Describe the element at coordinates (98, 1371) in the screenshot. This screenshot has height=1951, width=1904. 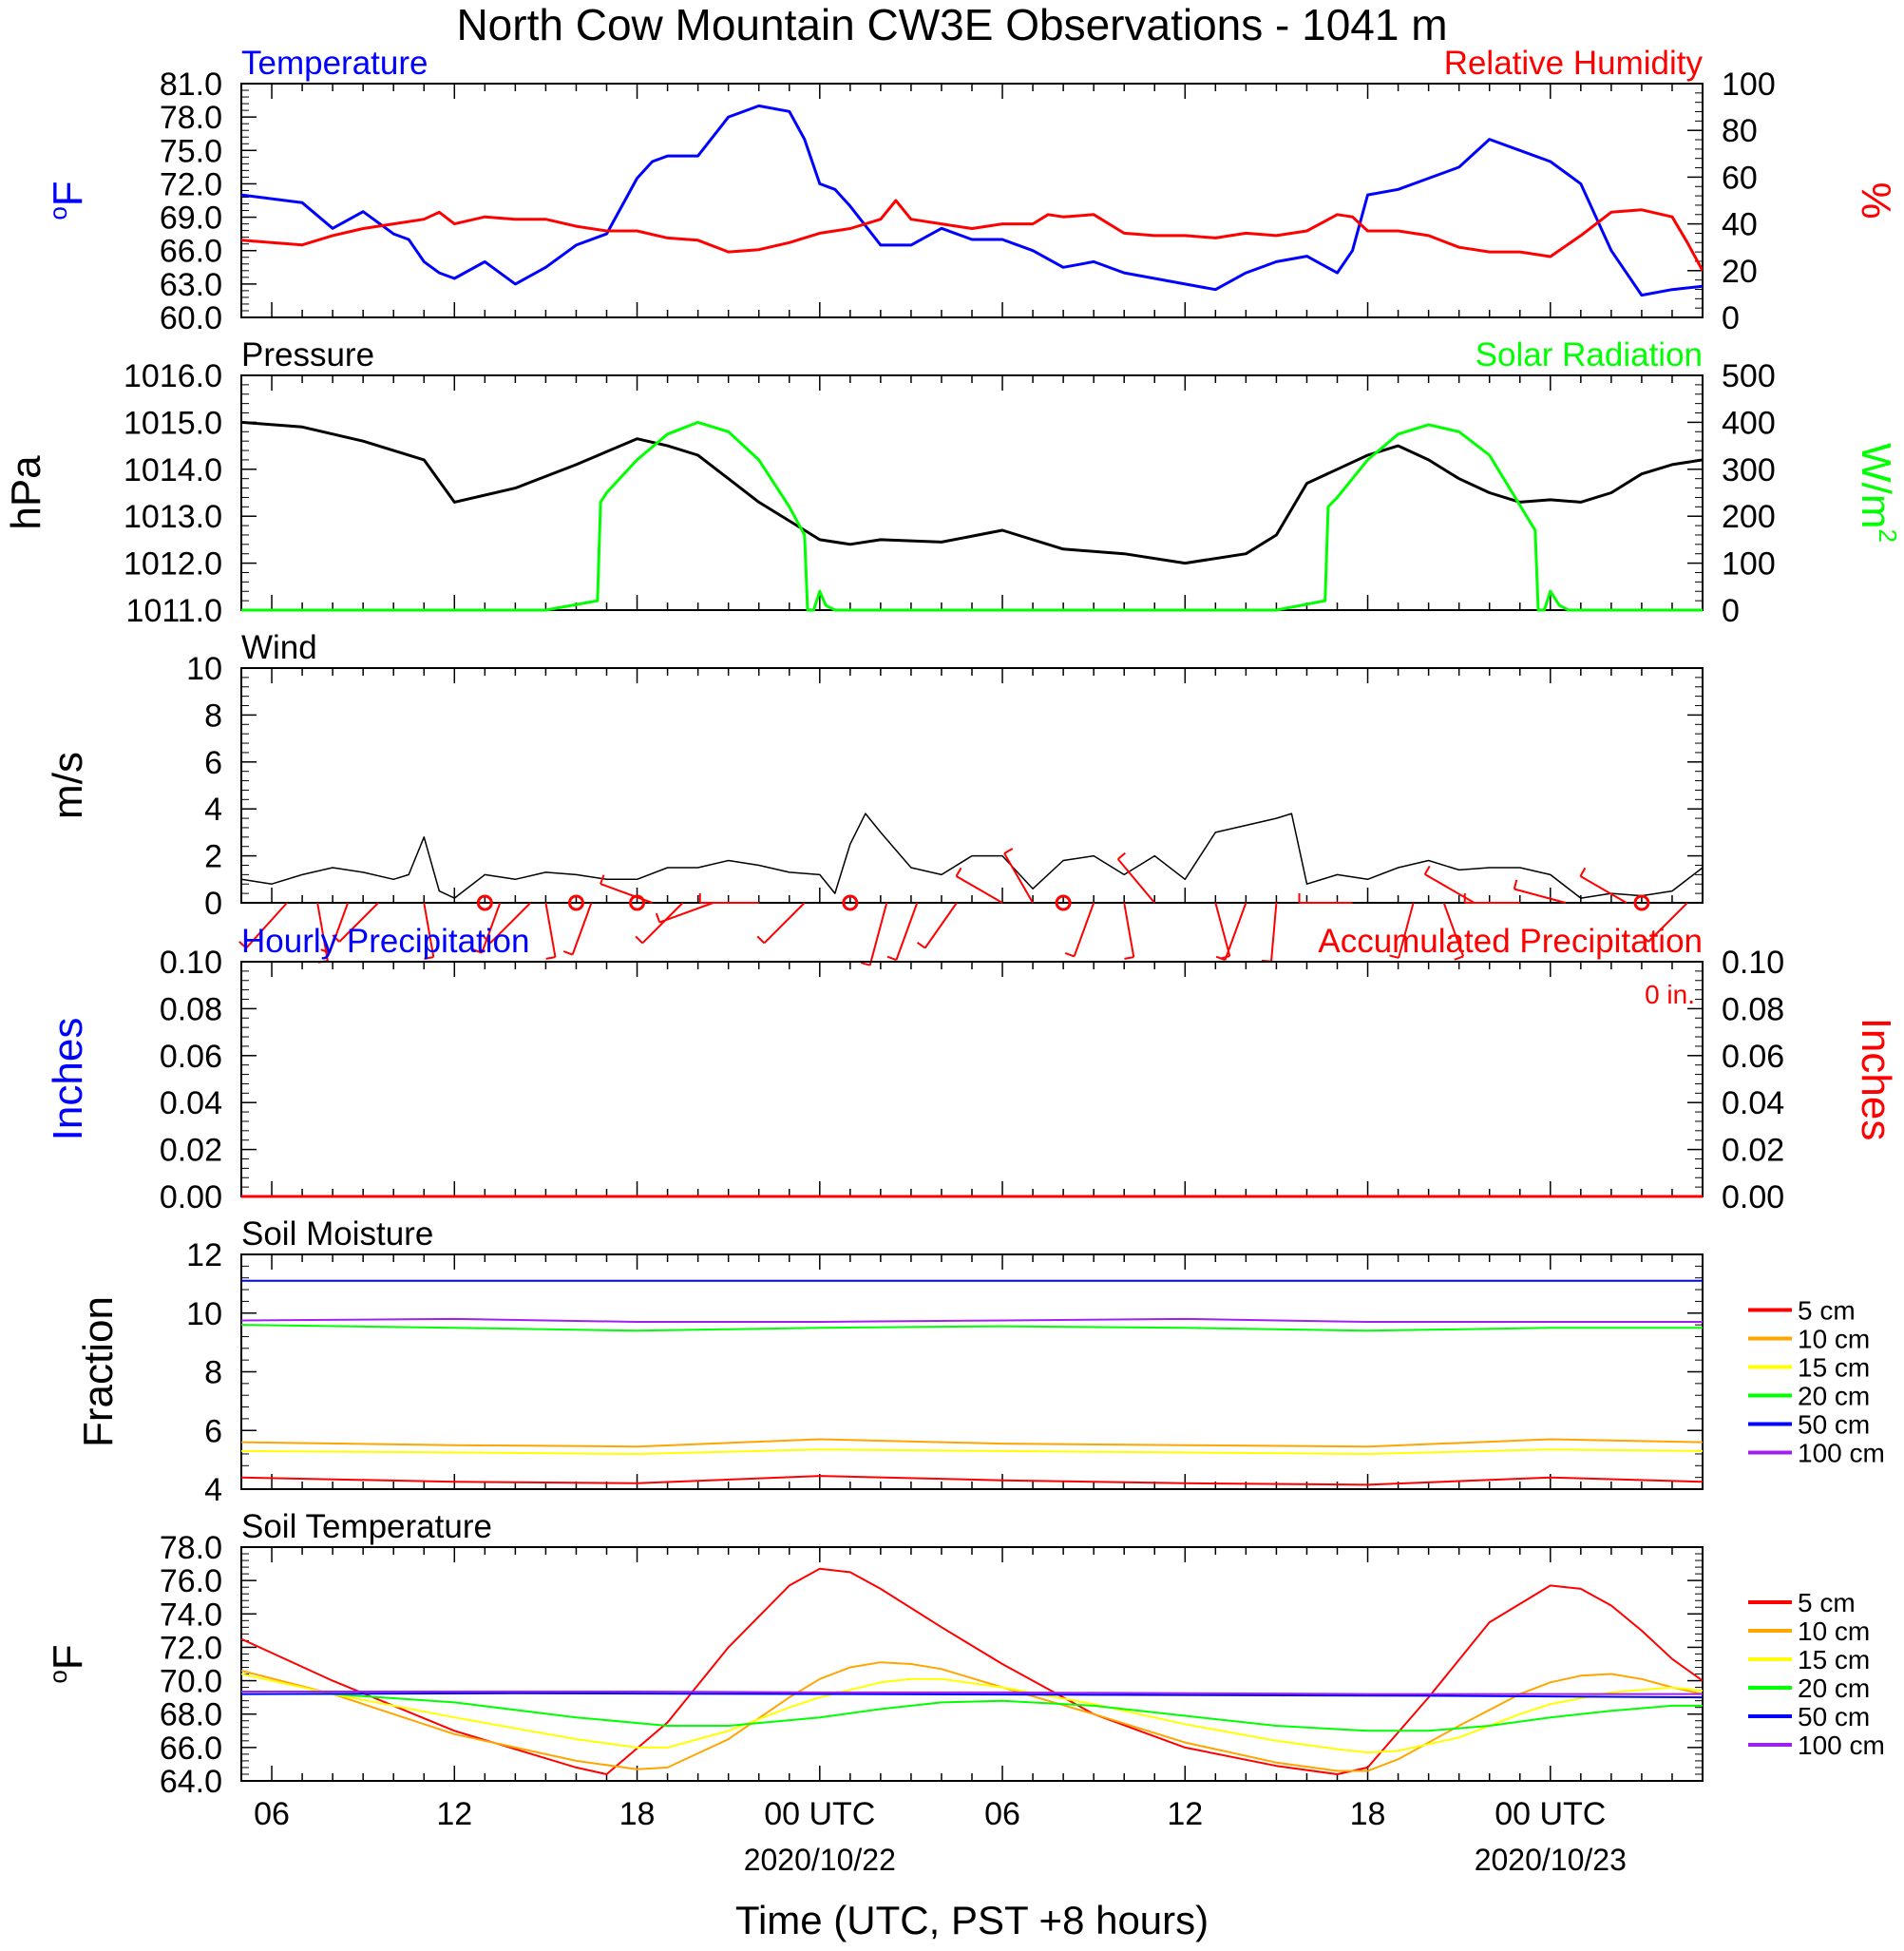
I see `left-unit-label: Fraction` at that location.